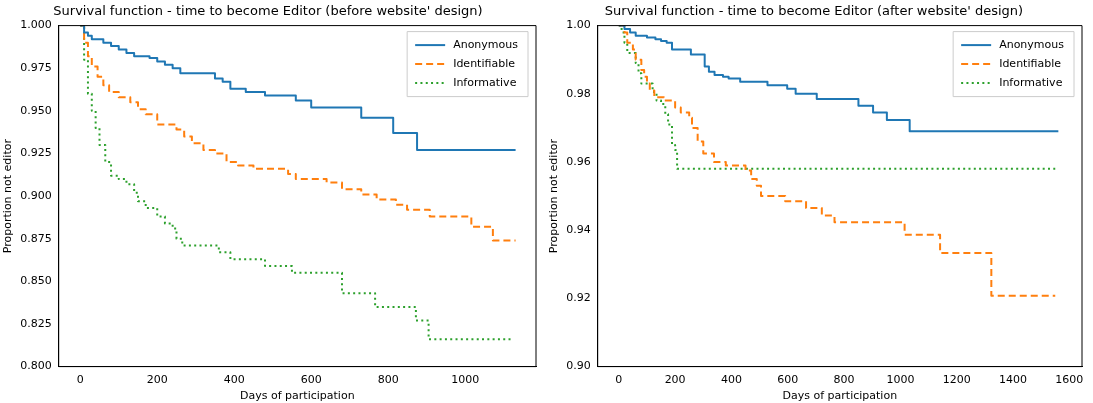 The image size is (1093, 403). What do you see at coordinates (36, 195) in the screenshot?
I see `y-tick-label: 0.900` at bounding box center [36, 195].